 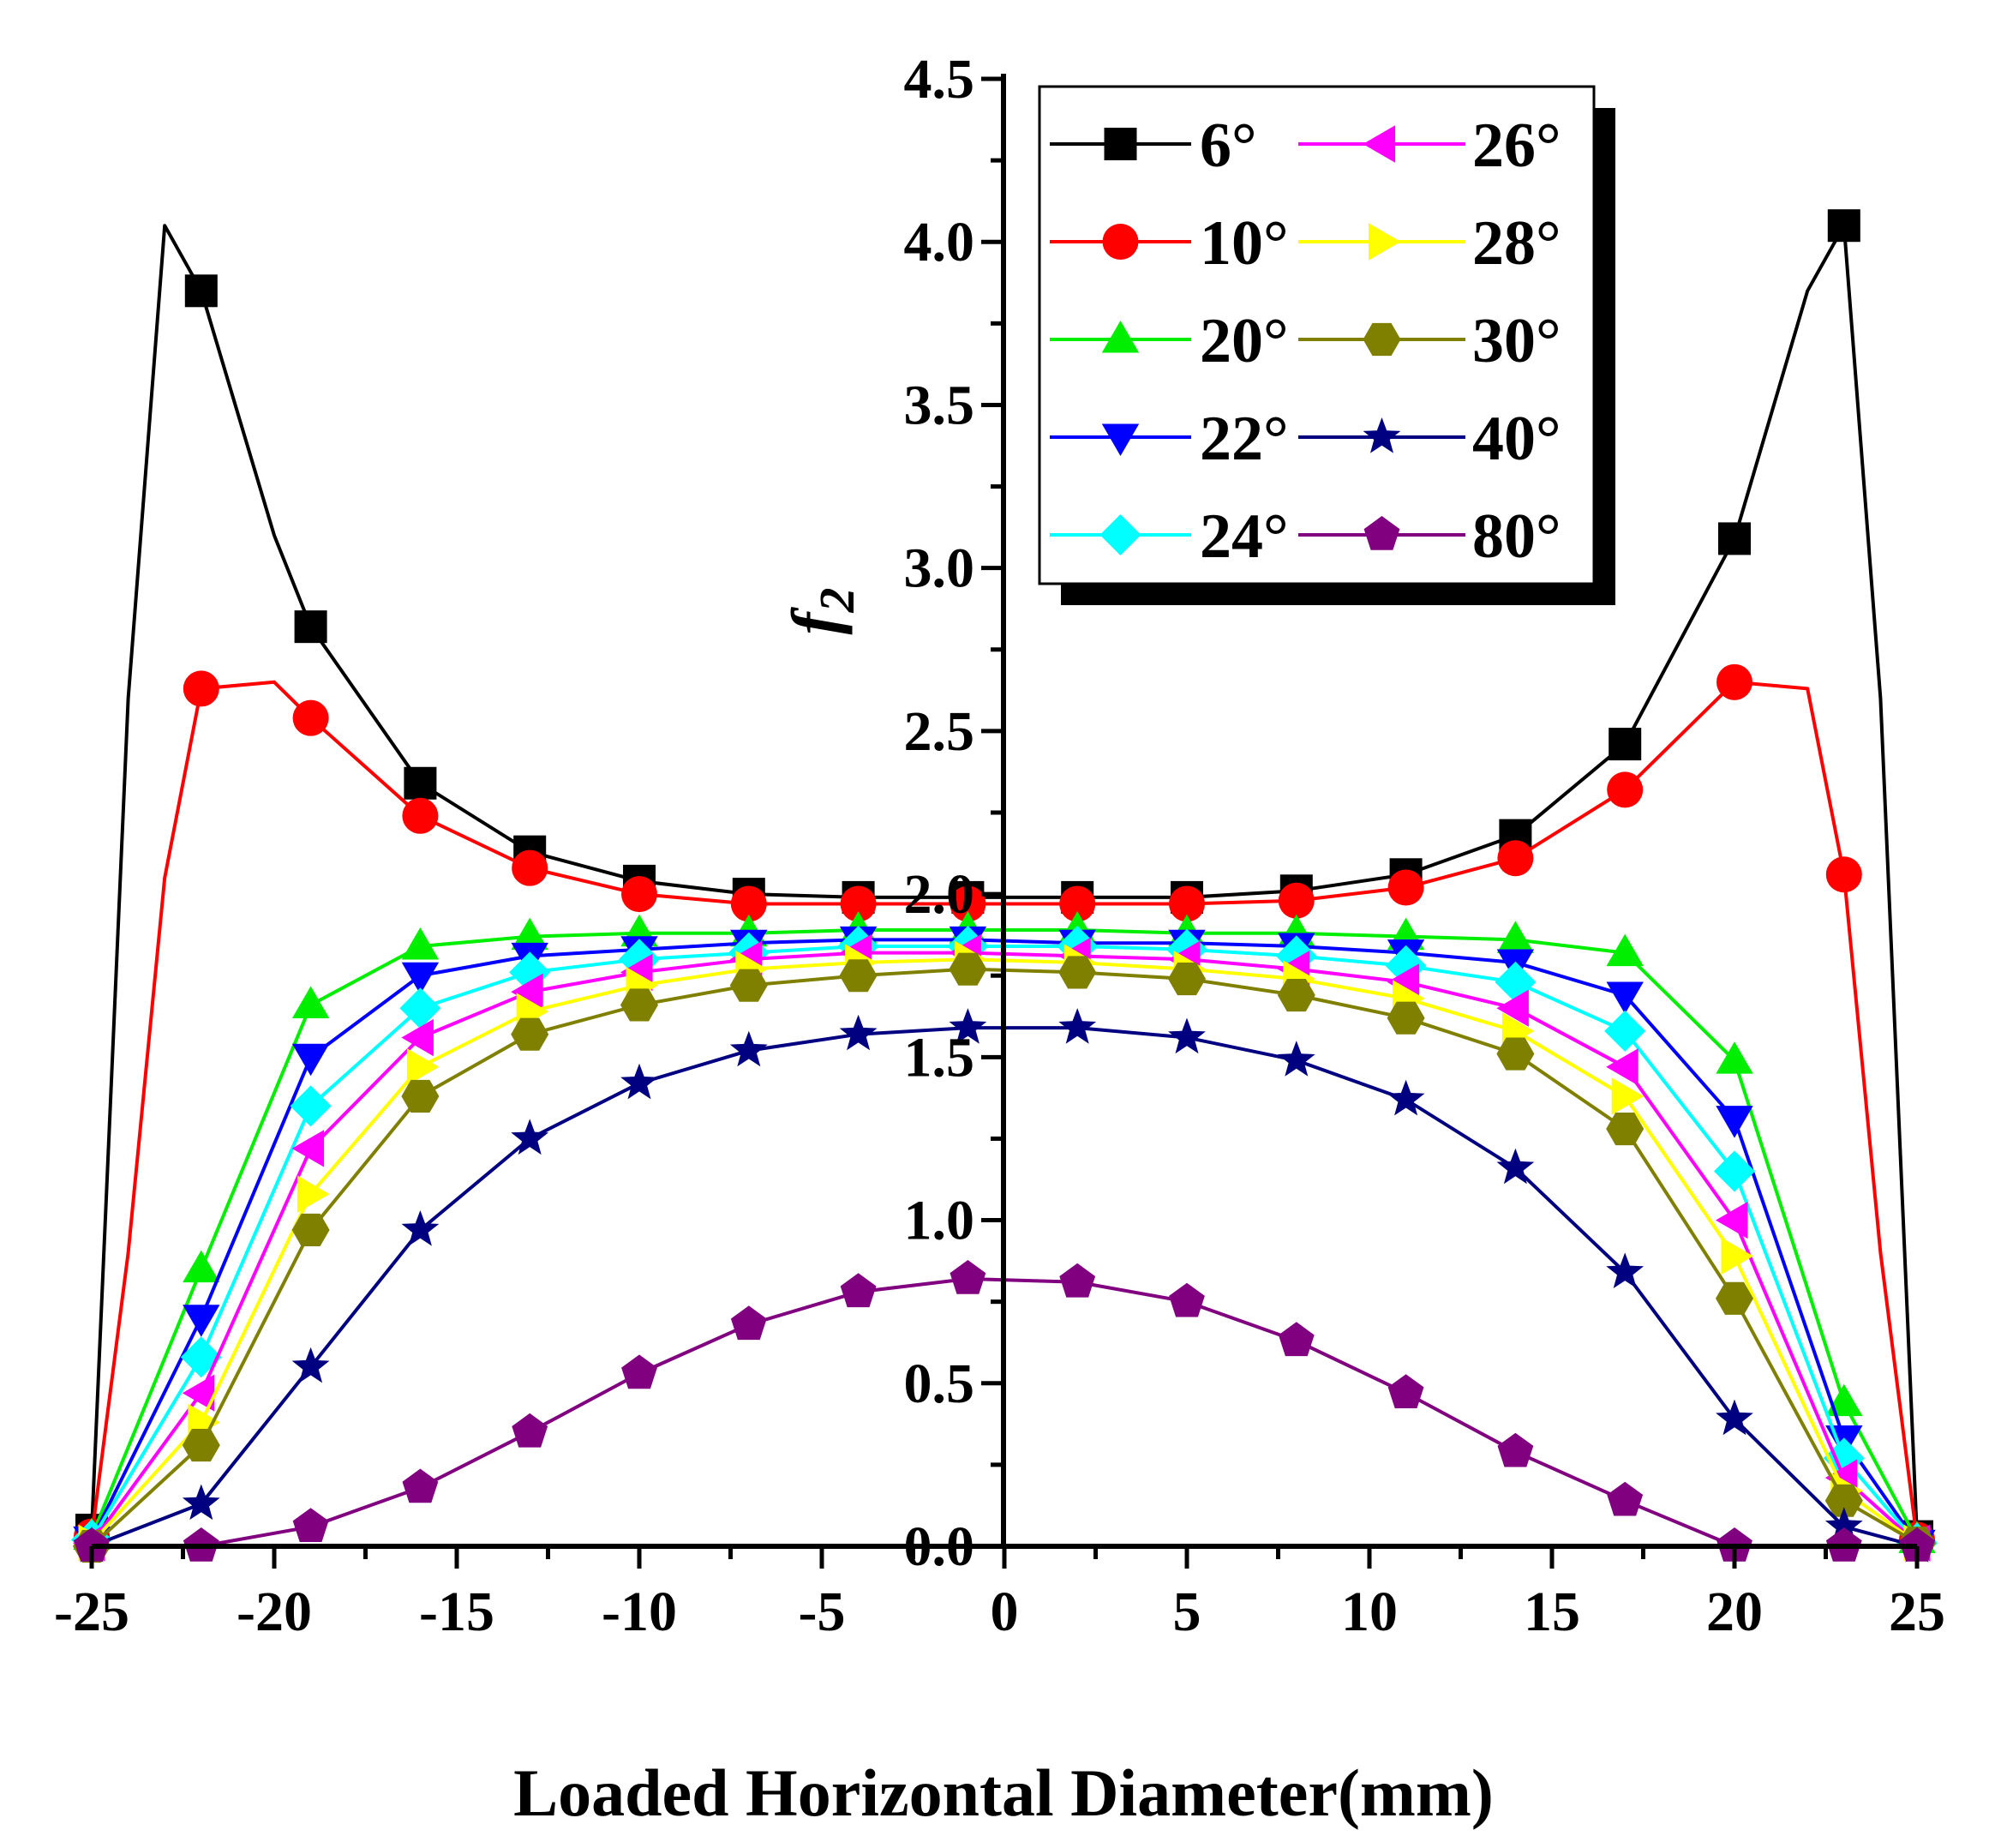 What do you see at coordinates (1429, 244) in the screenshot?
I see `legend-item: 28°` at bounding box center [1429, 244].